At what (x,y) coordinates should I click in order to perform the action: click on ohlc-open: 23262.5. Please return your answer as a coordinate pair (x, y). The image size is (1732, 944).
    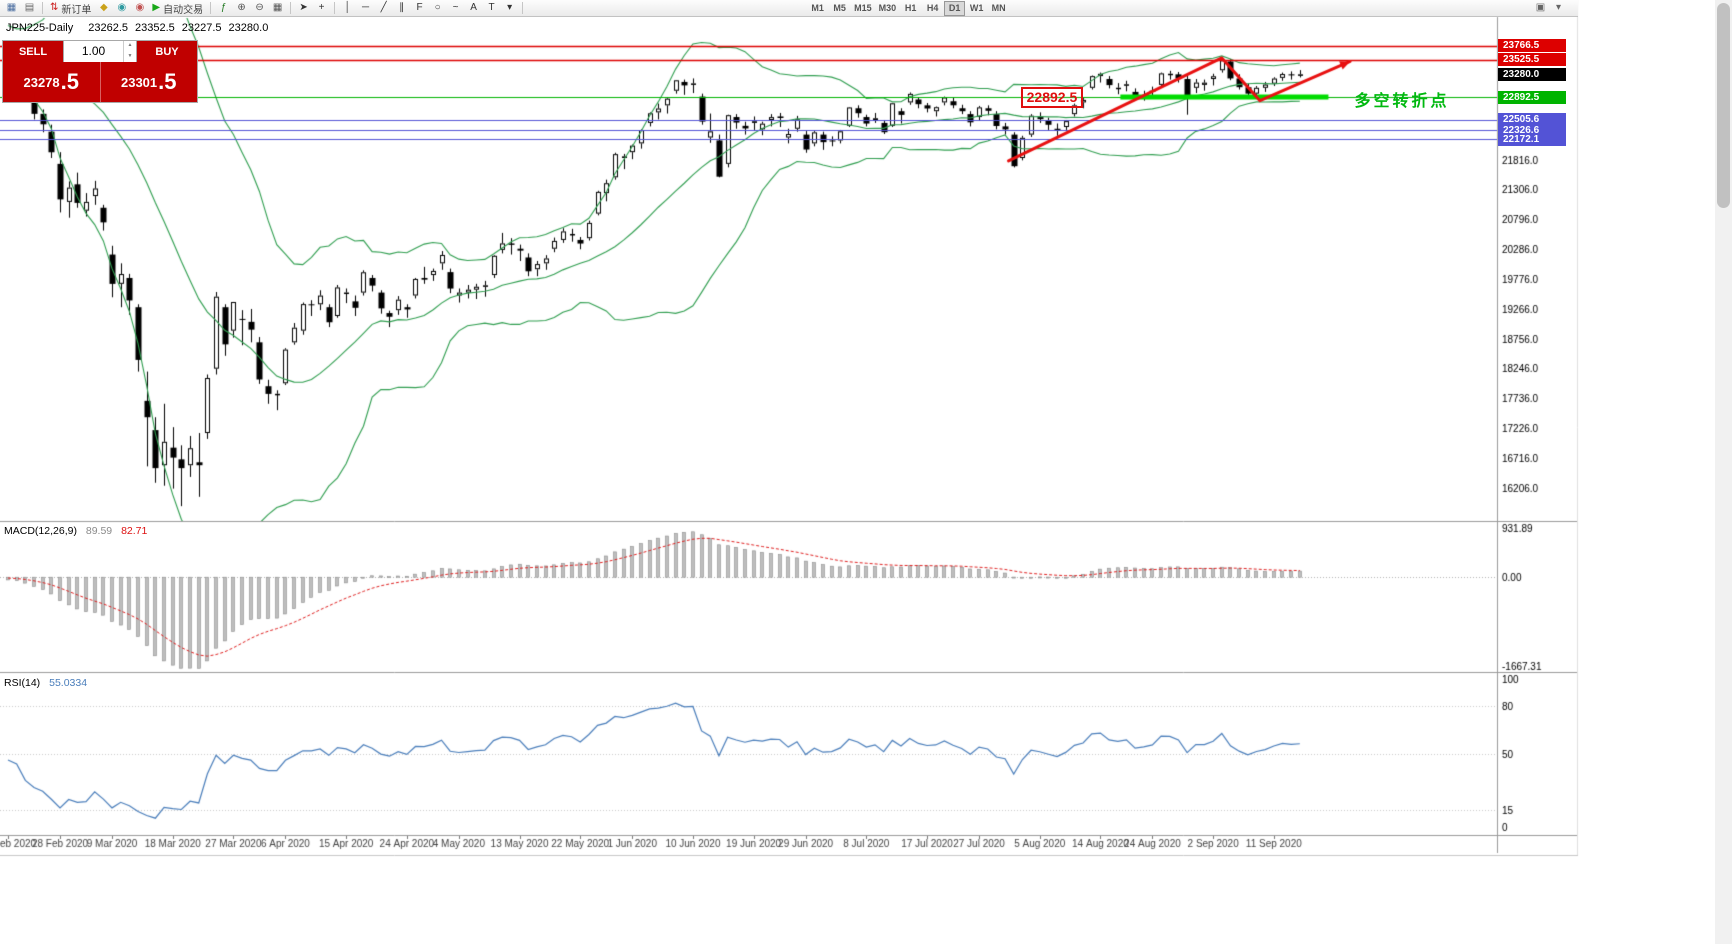
    Looking at the image, I should click on (108, 28).